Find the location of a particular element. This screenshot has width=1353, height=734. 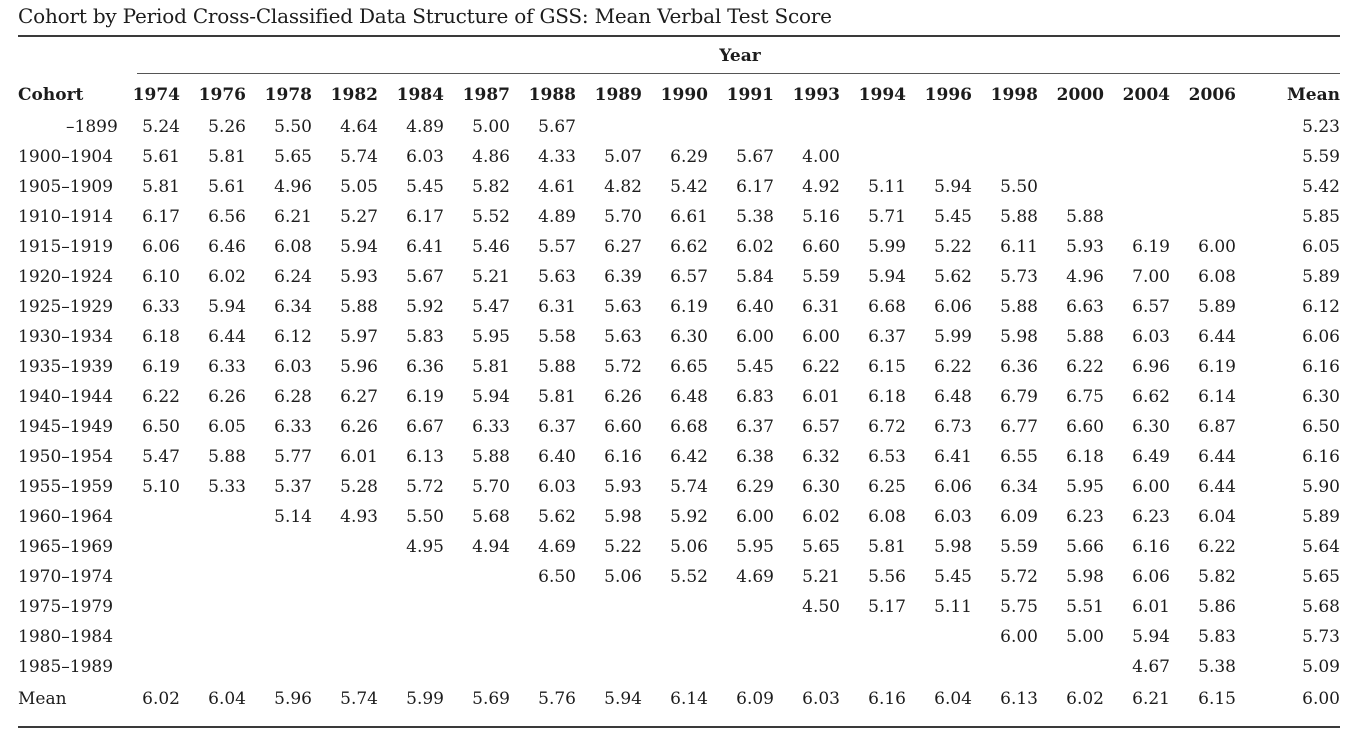

score-cell: 6.14 is located at coordinates (1217, 397).